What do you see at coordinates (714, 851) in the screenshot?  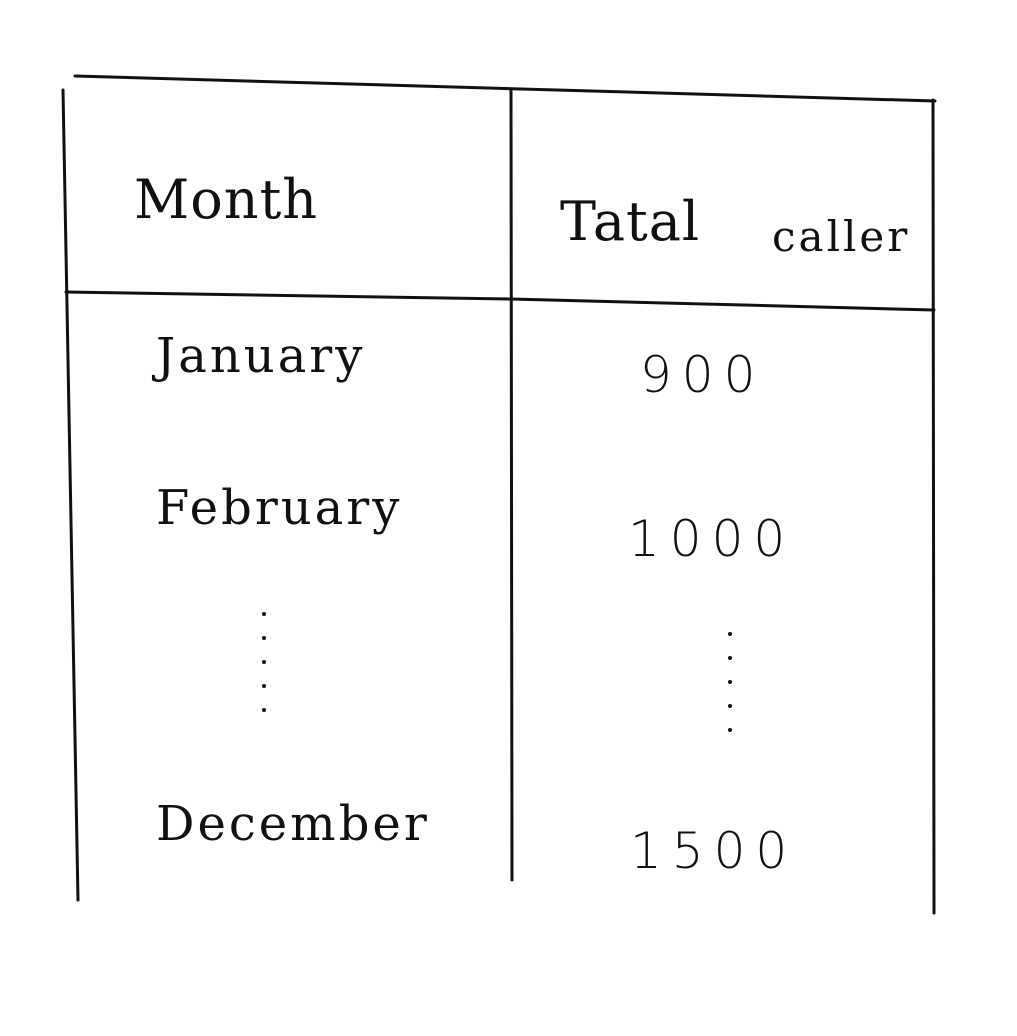 I see `cell-total-december: 1500` at bounding box center [714, 851].